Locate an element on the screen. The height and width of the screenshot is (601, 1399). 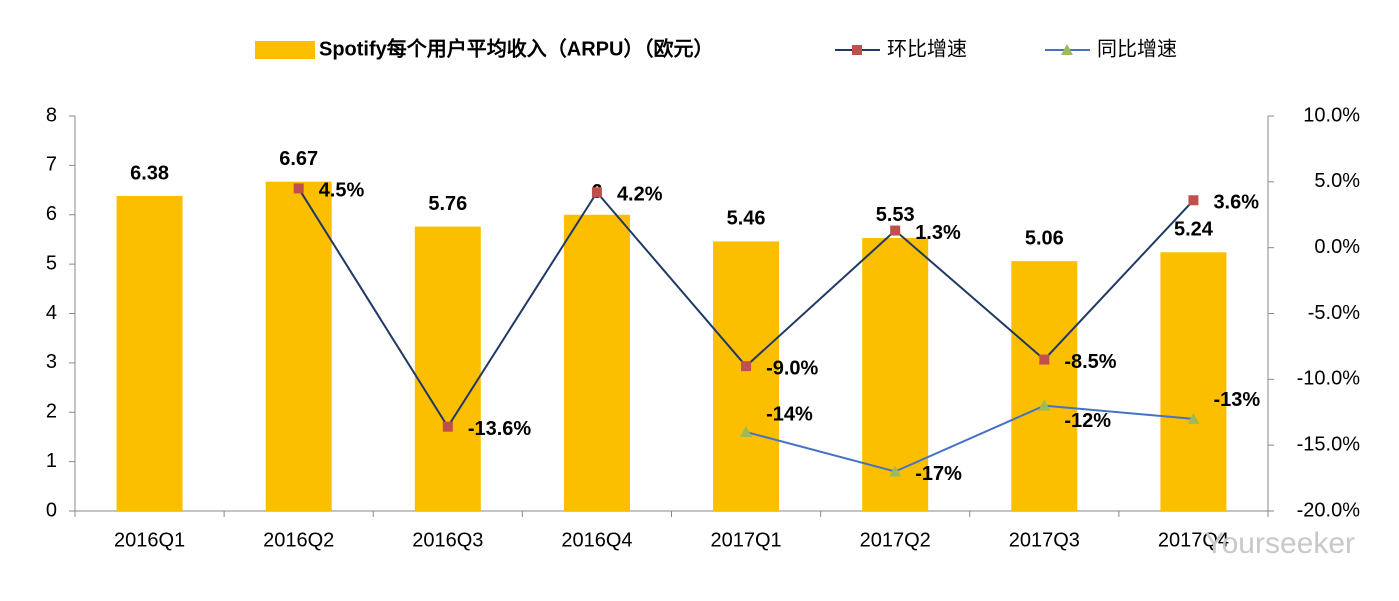
data-label: -13% is located at coordinates (1236, 400).